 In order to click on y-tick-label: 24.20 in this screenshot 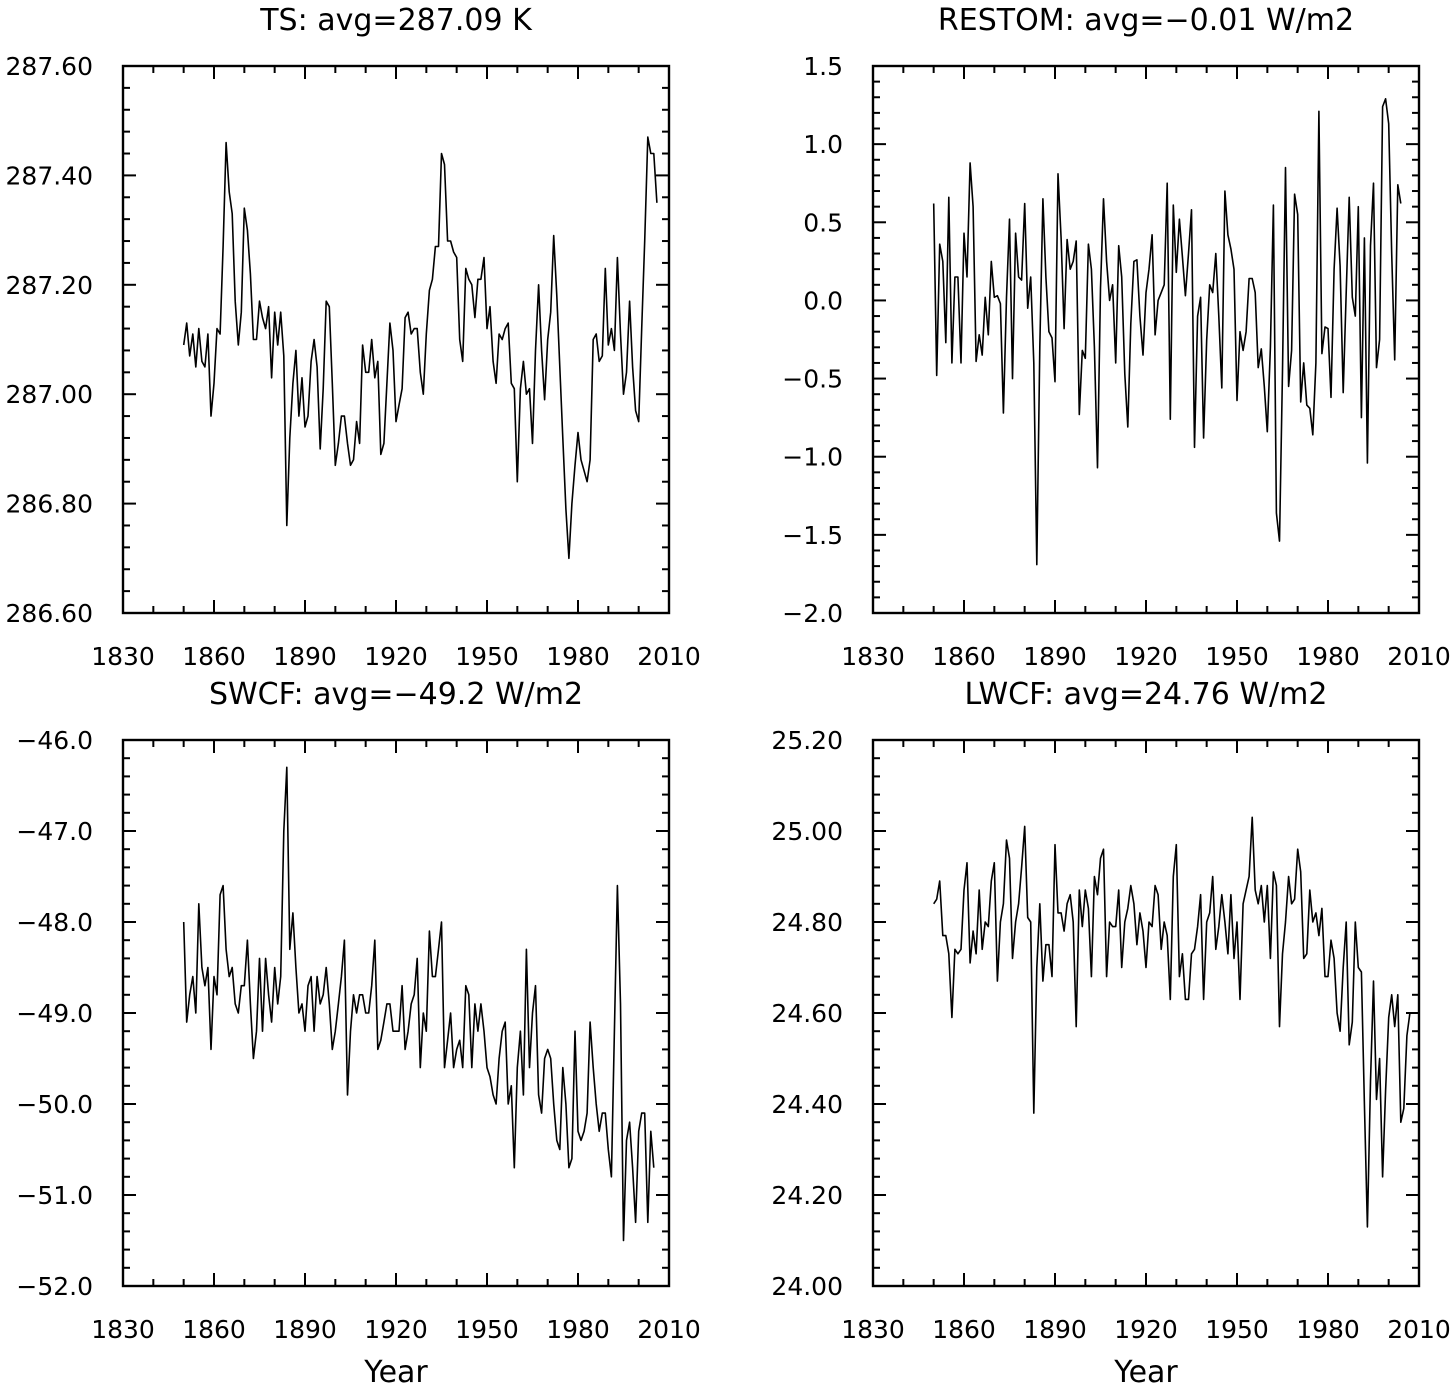, I will do `click(807, 1195)`.